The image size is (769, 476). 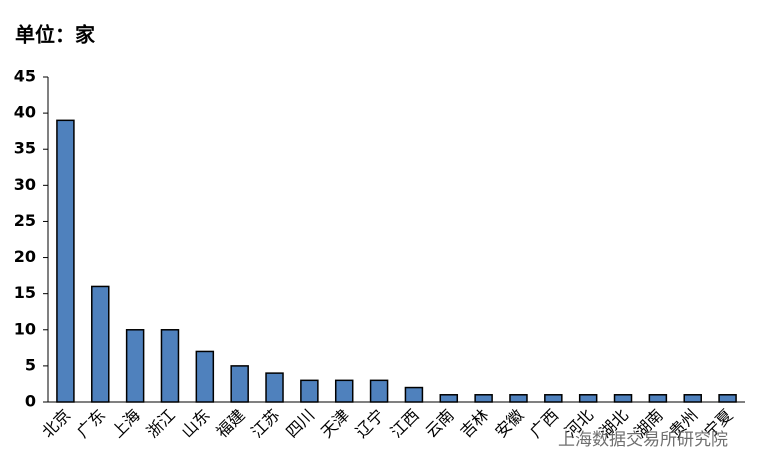 What do you see at coordinates (25, 76) in the screenshot?
I see `y-tick-label: 45` at bounding box center [25, 76].